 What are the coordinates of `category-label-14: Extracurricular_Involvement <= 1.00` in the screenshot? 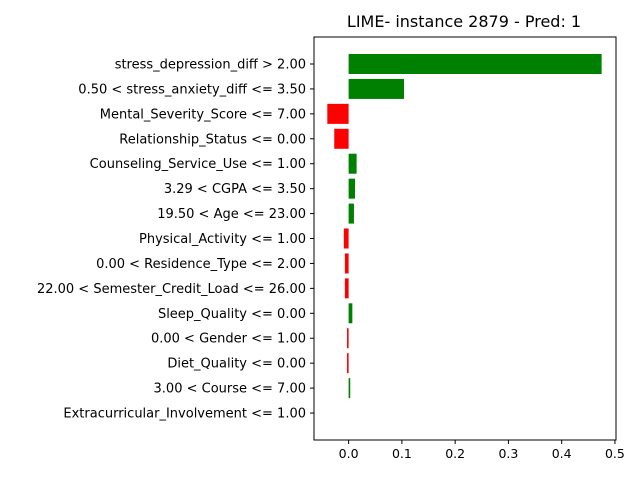 It's located at (184, 414).